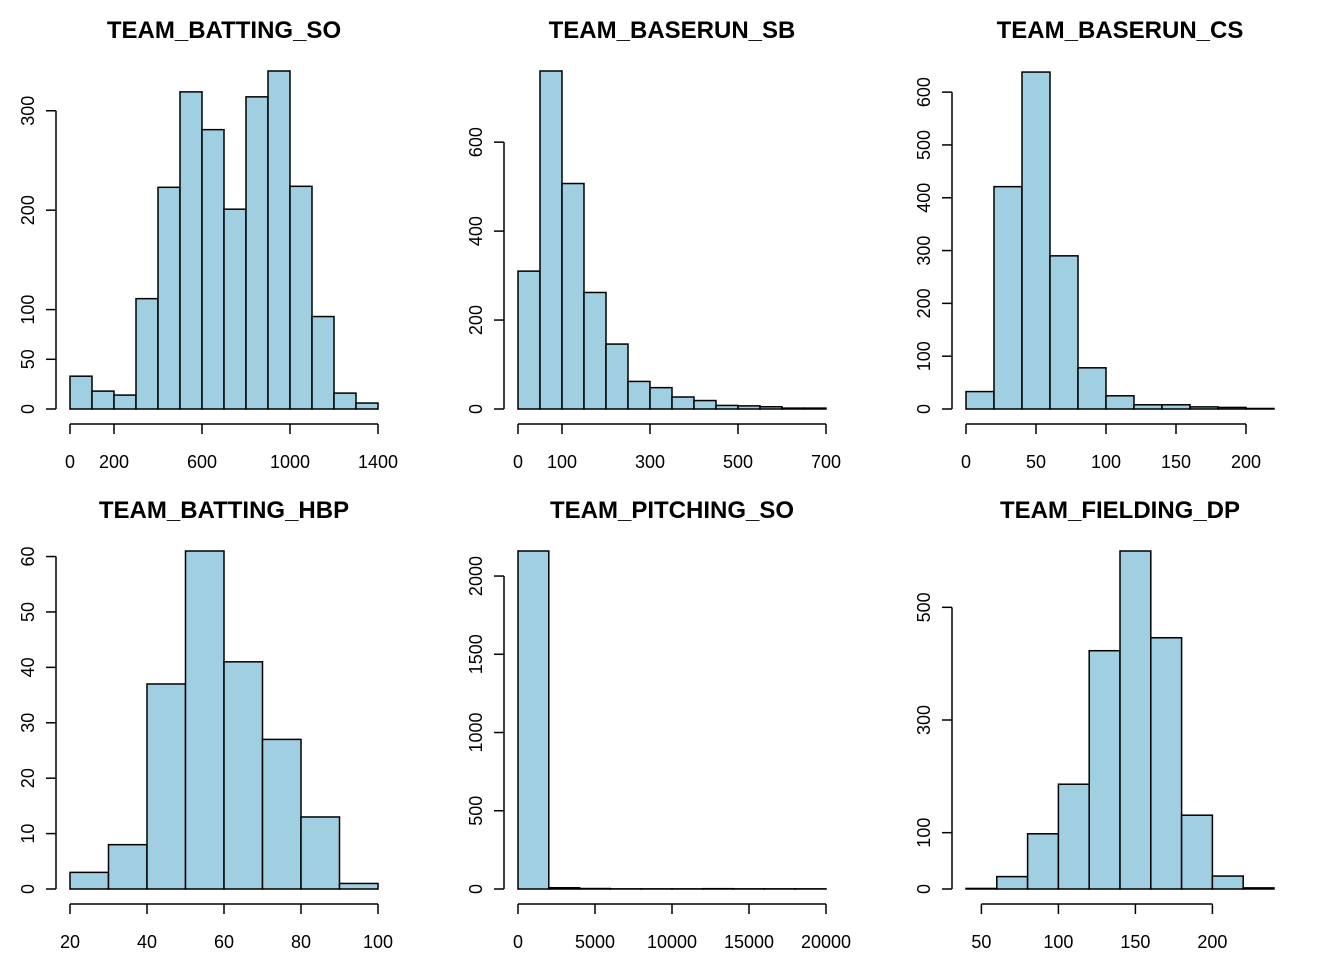  Describe the element at coordinates (28, 557) in the screenshot. I see `y-tick-label: 60` at that location.